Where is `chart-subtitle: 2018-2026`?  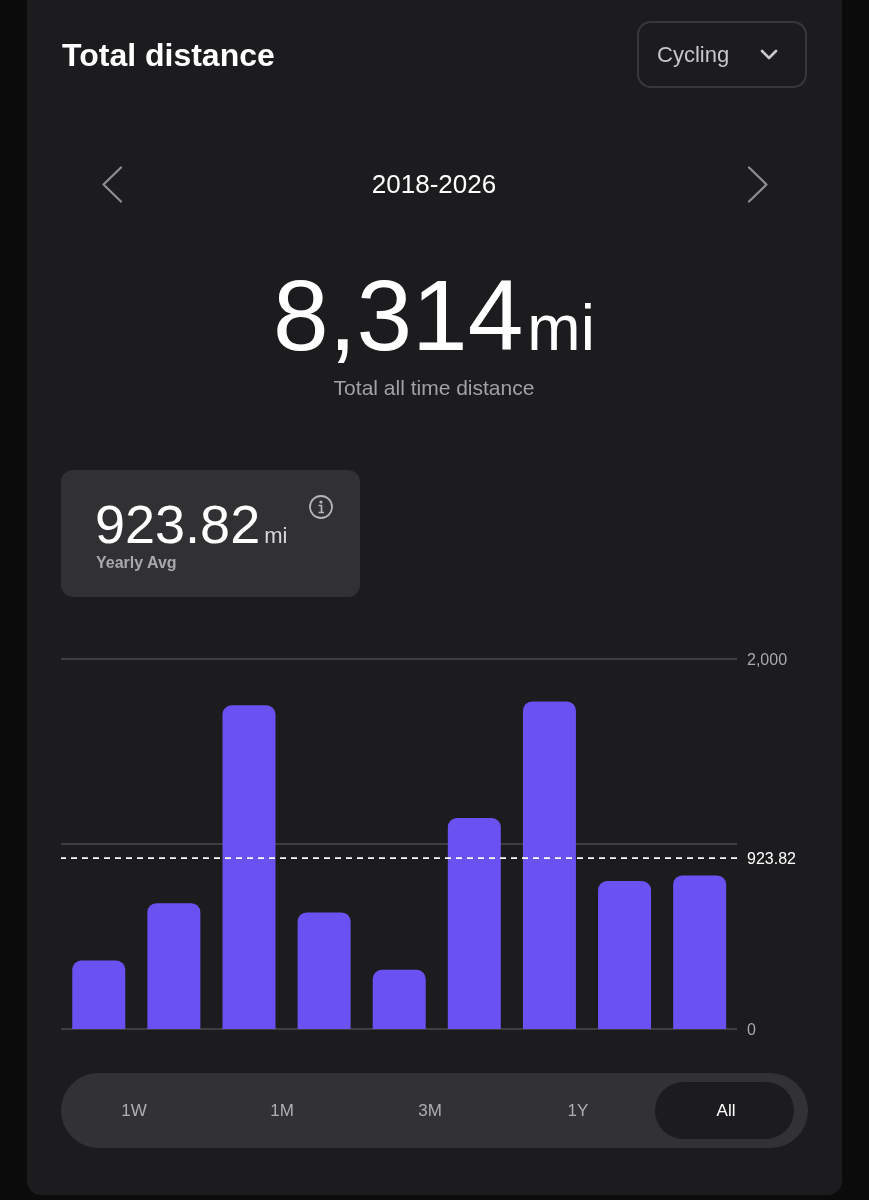
chart-subtitle: 2018-2026 is located at coordinates (434, 184).